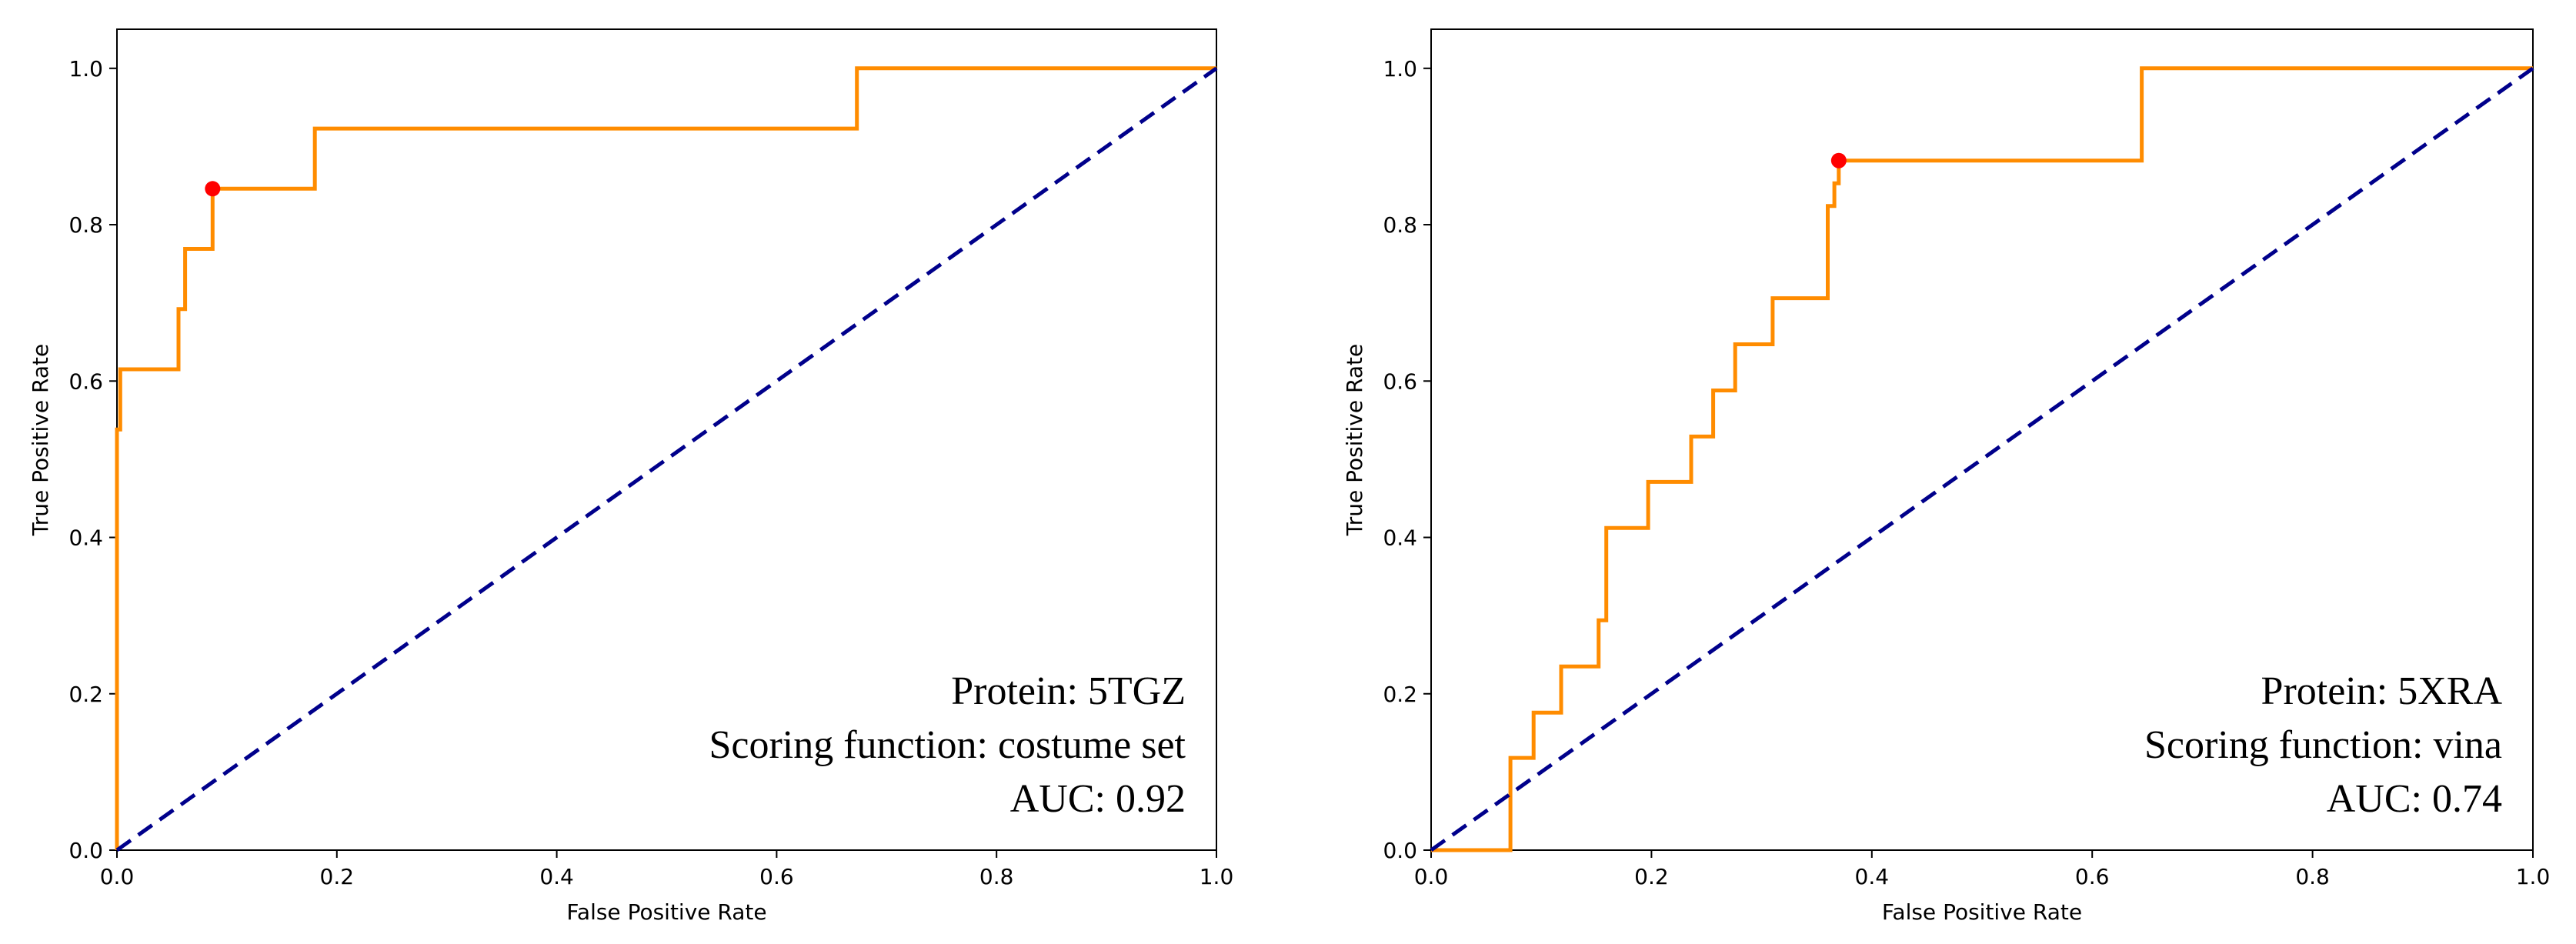 Image resolution: width=2576 pixels, height=944 pixels. What do you see at coordinates (1098, 799) in the screenshot?
I see `annotation-text: AUC: 0.92` at bounding box center [1098, 799].